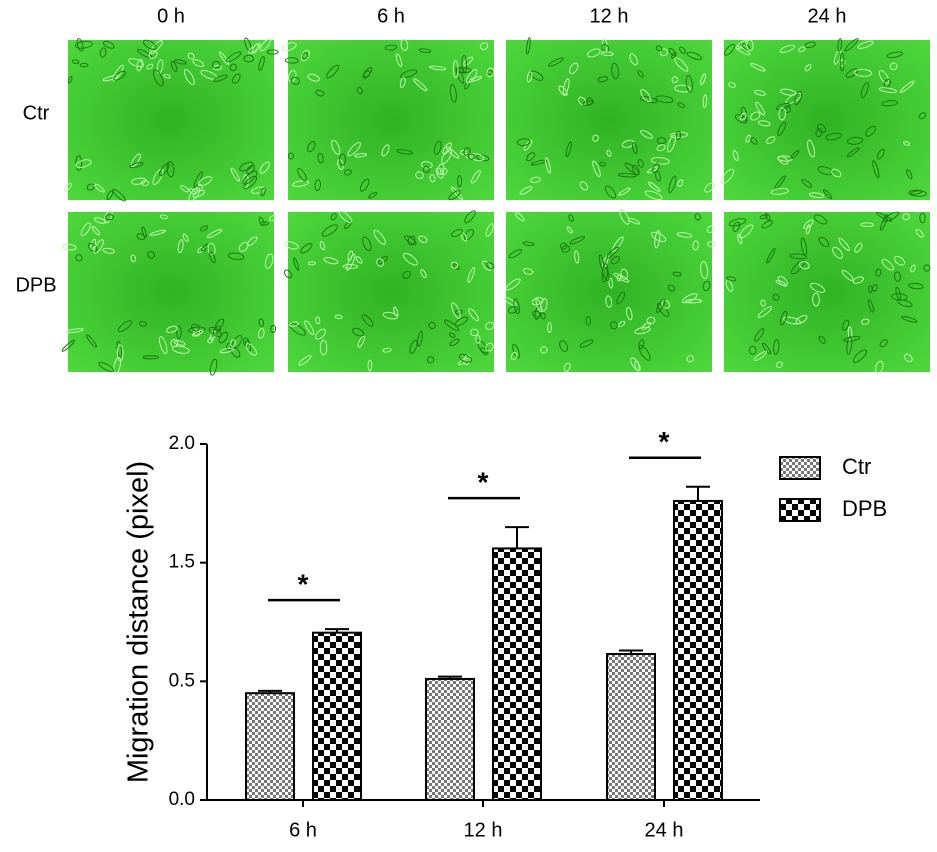  Describe the element at coordinates (337, 716) in the screenshot. I see `bar` at that location.